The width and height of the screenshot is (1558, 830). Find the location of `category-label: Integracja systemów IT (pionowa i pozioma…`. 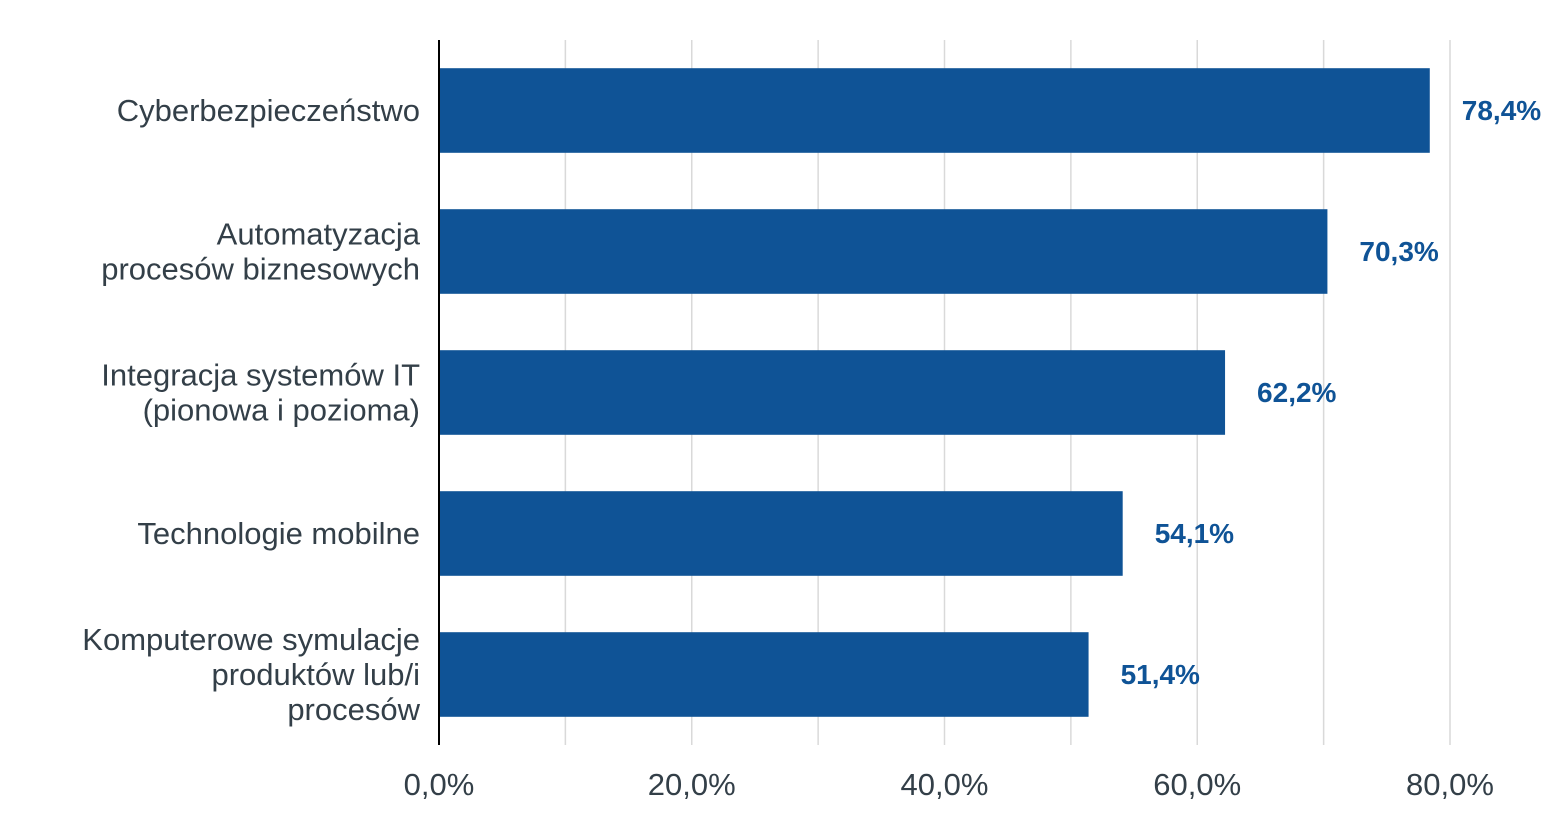

category-label: Integracja systemów IT (pionowa i pozioma… is located at coordinates (260, 393).